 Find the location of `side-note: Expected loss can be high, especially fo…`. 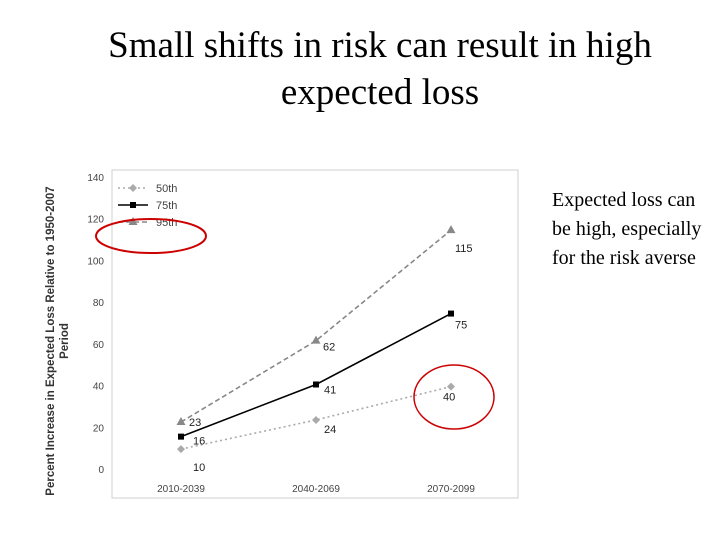

side-note: Expected loss can be high, especially fo… is located at coordinates (627, 229).